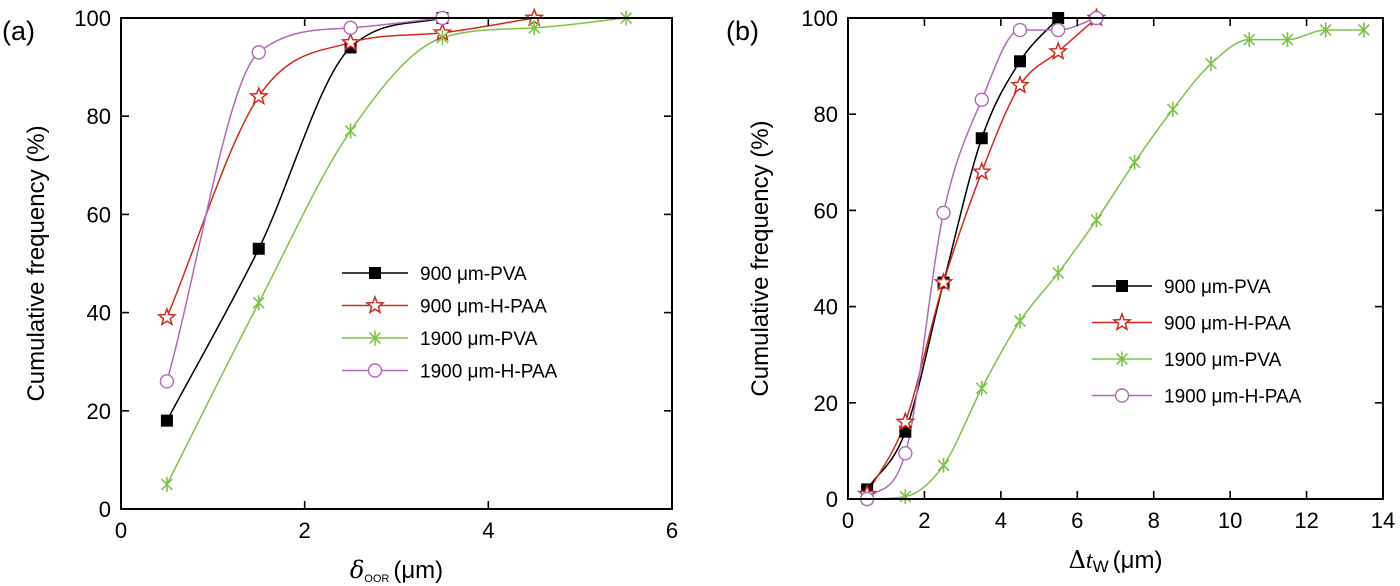 The width and height of the screenshot is (1400, 586). I want to click on panel-label: (a), so click(18, 31).